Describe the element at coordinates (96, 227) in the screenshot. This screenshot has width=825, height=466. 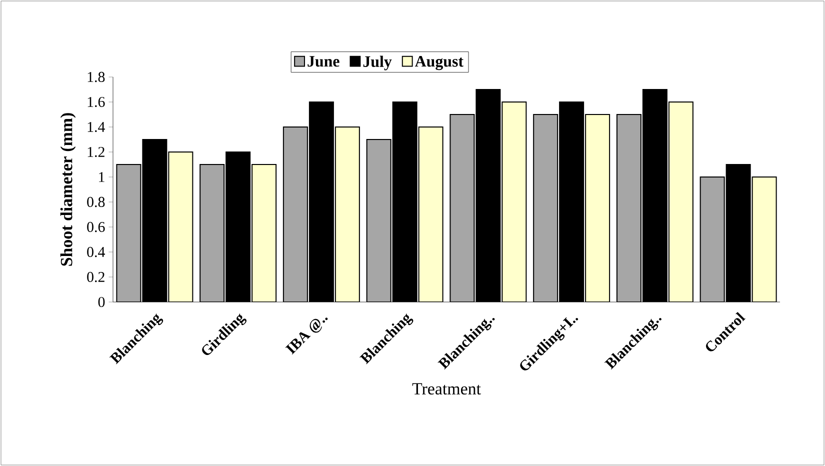
I see `y-tick-label: 0.6` at that location.